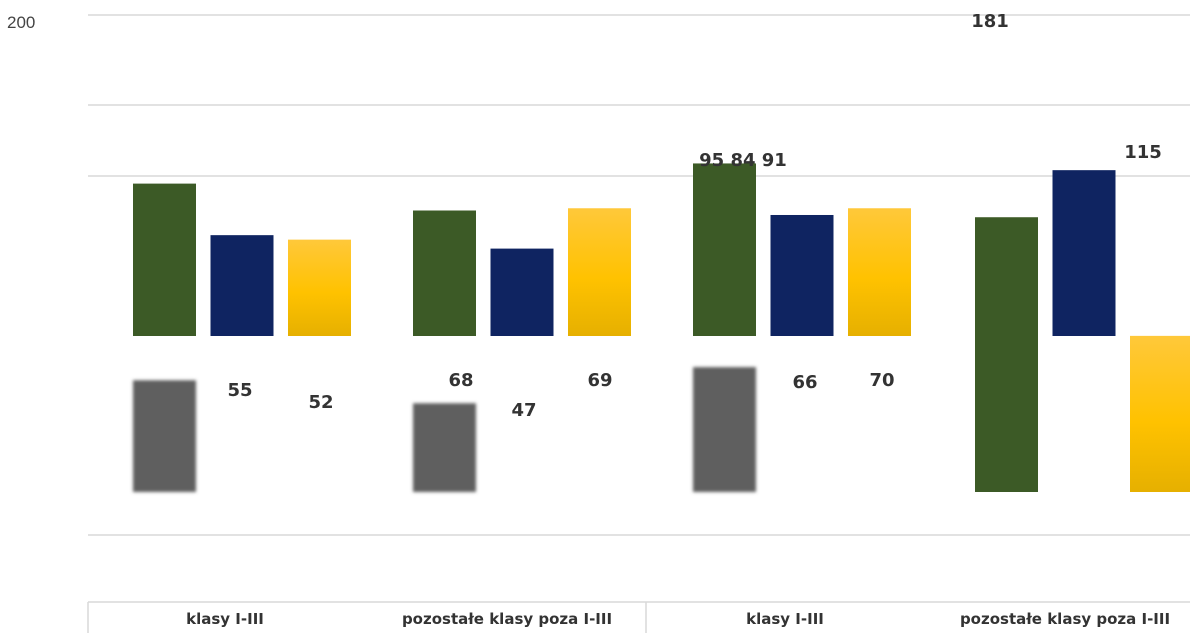  Describe the element at coordinates (523, 410) in the screenshot. I see `data-label: 47` at that location.